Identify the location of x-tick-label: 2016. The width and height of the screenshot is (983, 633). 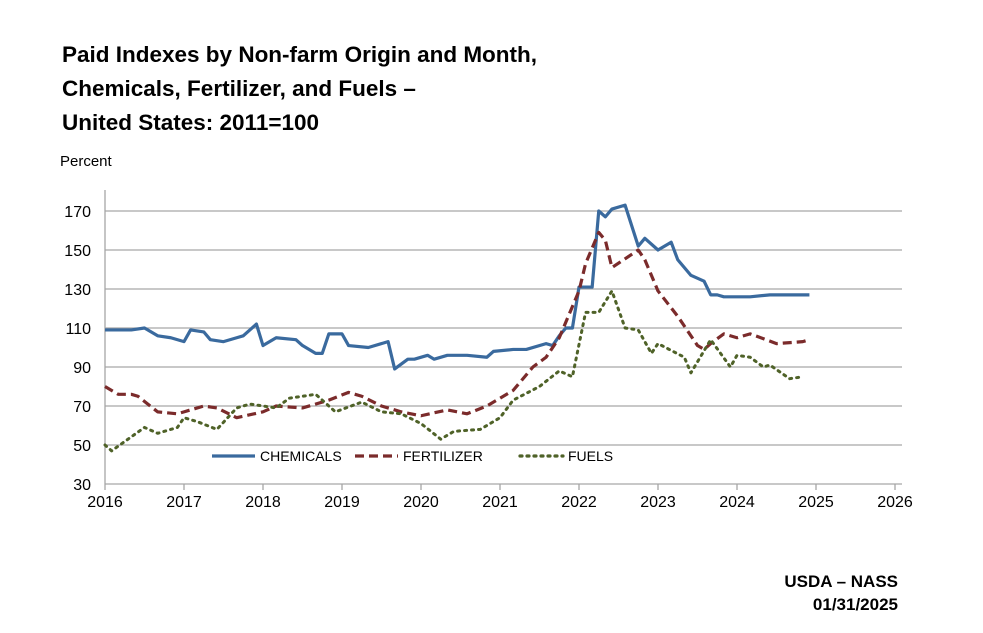
(105, 502).